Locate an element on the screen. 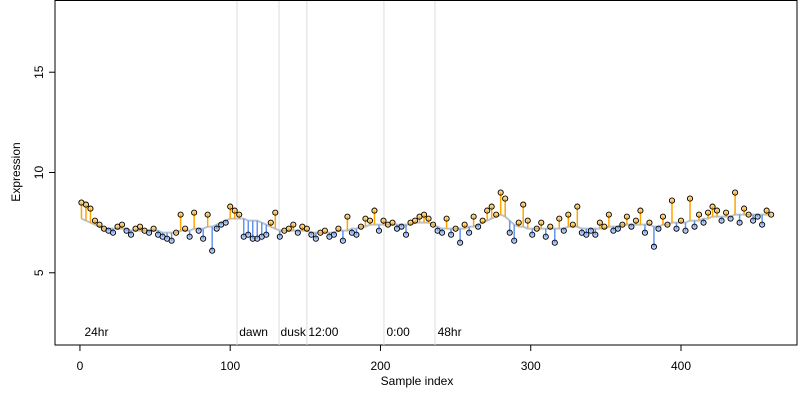  annotation: 12:00 is located at coordinates (323, 332).